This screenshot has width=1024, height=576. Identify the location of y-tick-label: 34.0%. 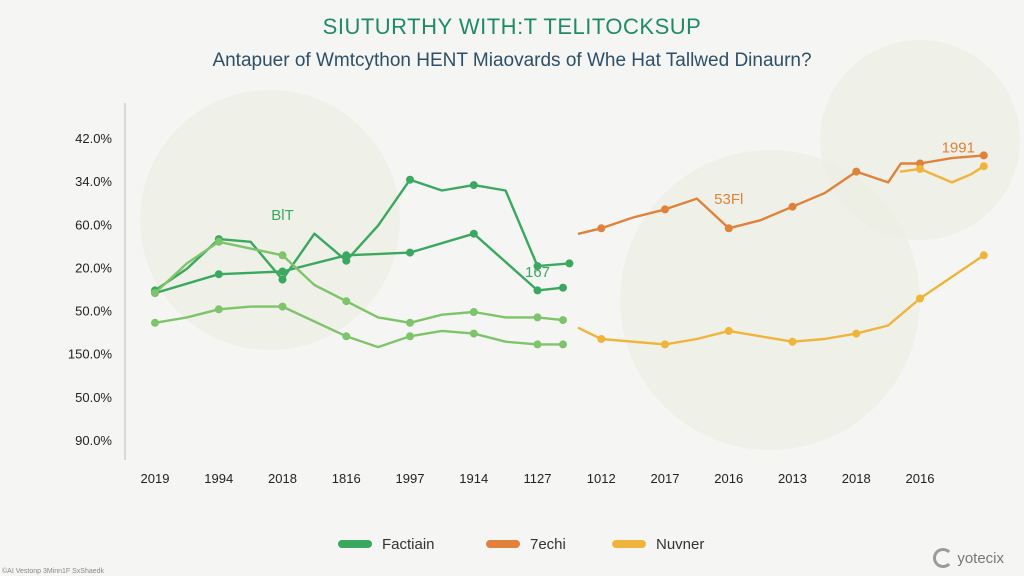
(93, 181).